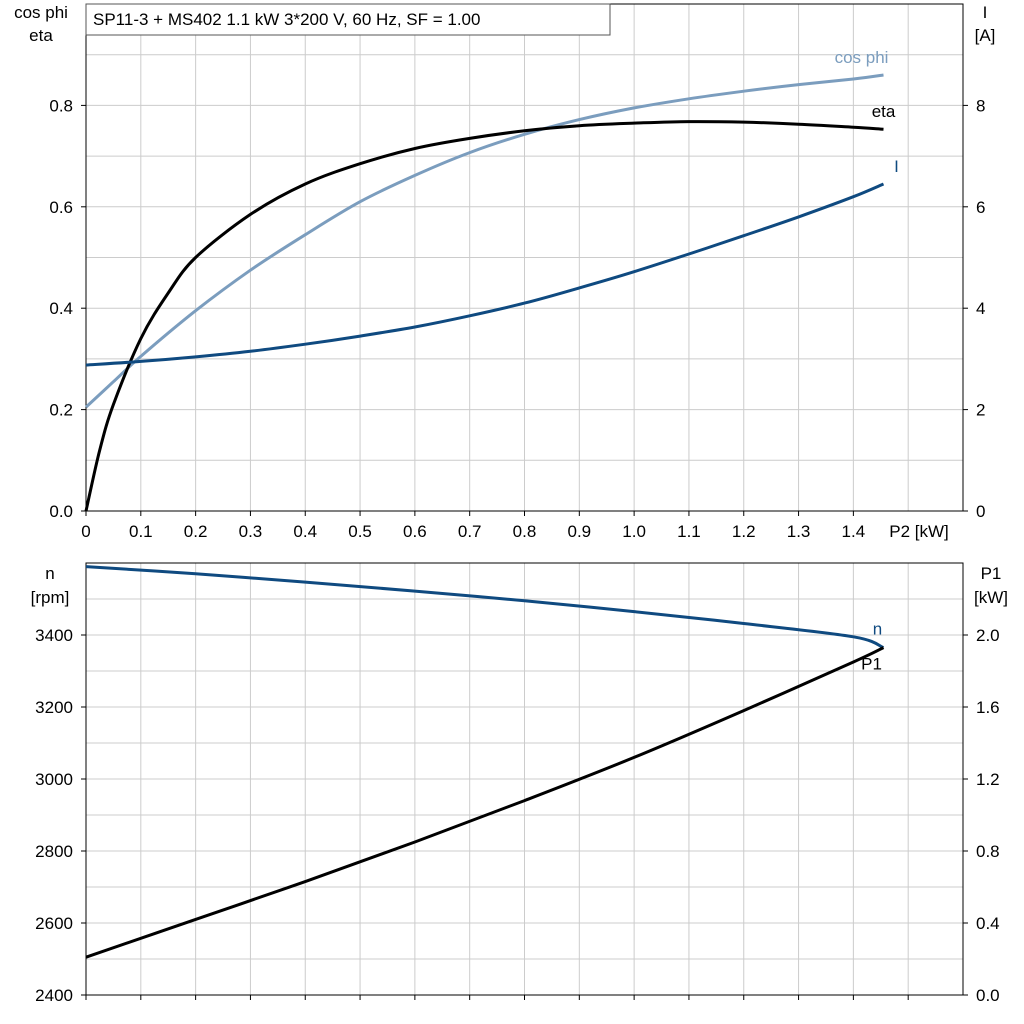 The width and height of the screenshot is (1024, 1024). What do you see at coordinates (61, 308) in the screenshot?
I see `top-left-y-tick-label: 0.4` at bounding box center [61, 308].